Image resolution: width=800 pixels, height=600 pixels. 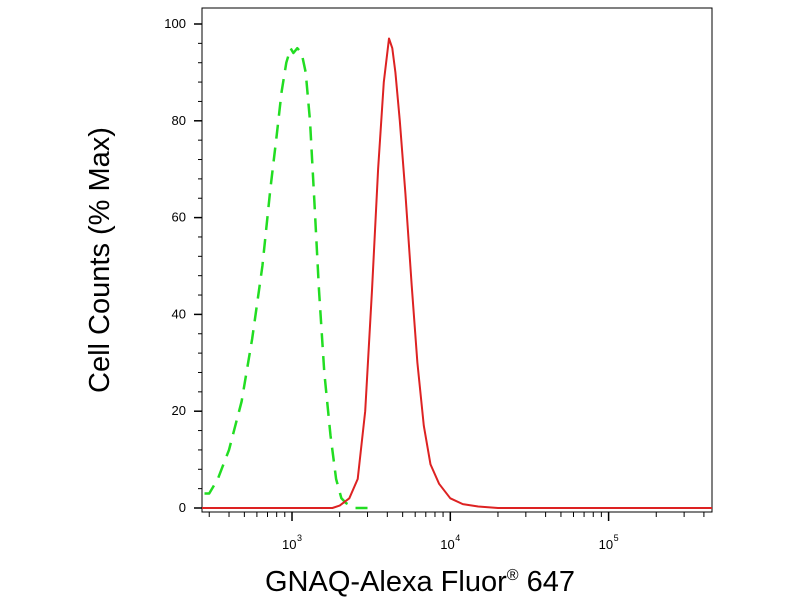 I want to click on y-tick-label: 0, so click(x=182, y=507).